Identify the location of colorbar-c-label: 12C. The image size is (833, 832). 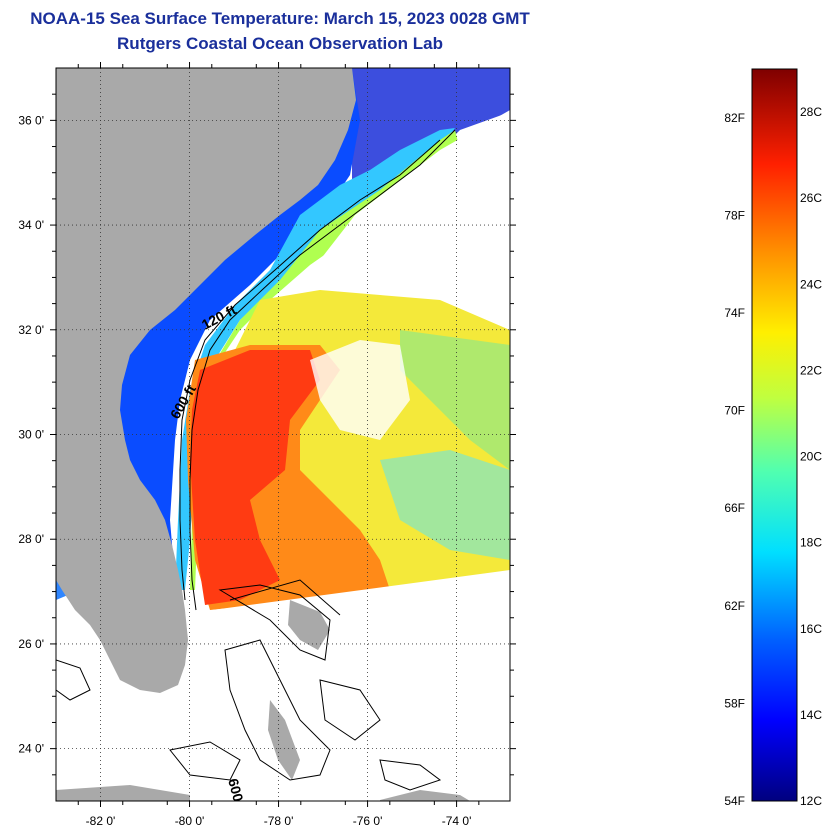
(811, 801).